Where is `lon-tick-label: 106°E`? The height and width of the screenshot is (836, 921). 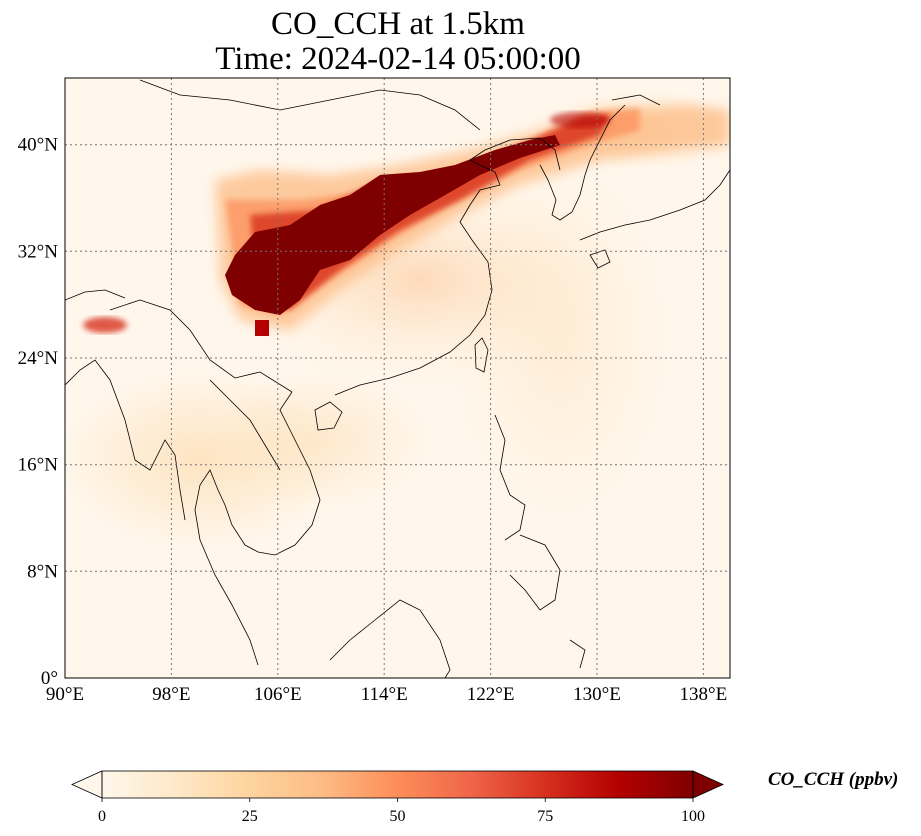 lon-tick-label: 106°E is located at coordinates (278, 694).